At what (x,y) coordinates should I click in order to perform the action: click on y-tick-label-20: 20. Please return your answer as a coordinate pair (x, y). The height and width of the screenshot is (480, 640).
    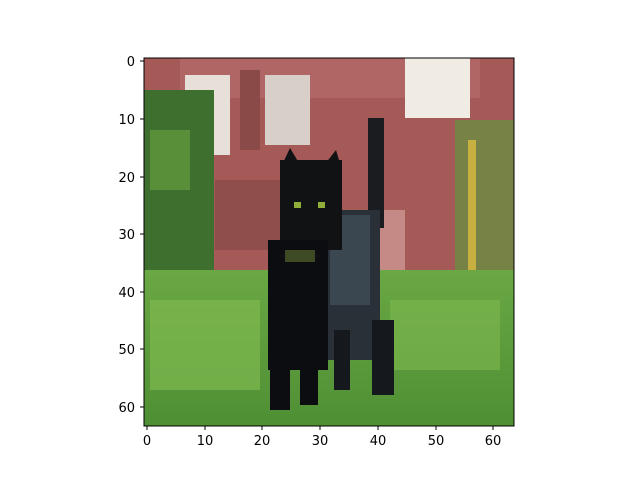
    Looking at the image, I should click on (126, 178).